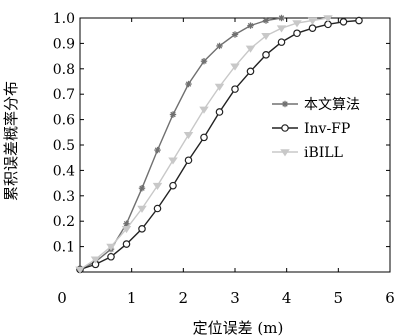  What do you see at coordinates (323, 153) in the screenshot?
I see `legend-label: iBILL` at bounding box center [323, 153].